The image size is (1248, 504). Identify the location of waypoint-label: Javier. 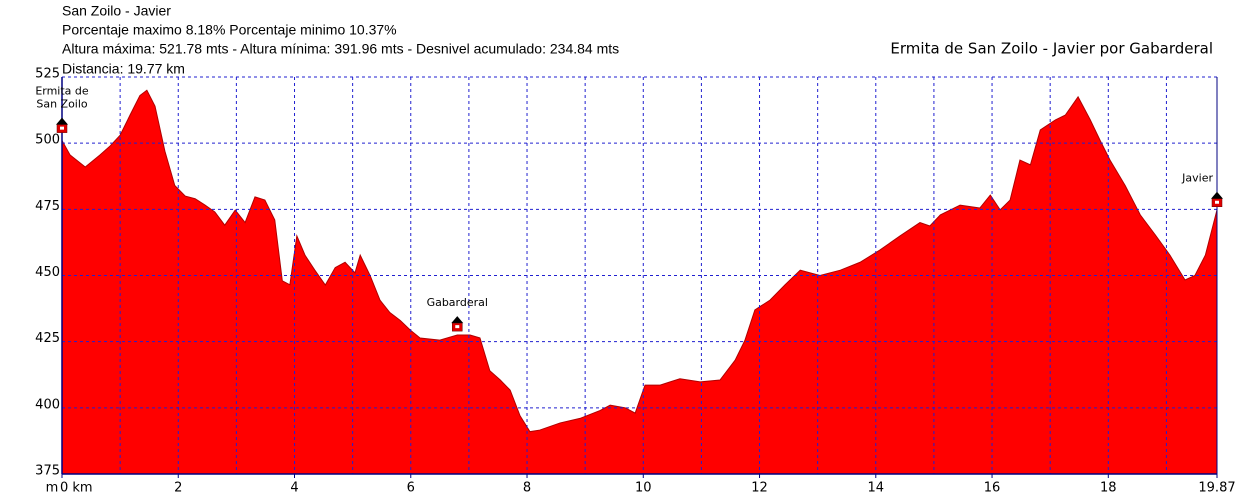
(1197, 178).